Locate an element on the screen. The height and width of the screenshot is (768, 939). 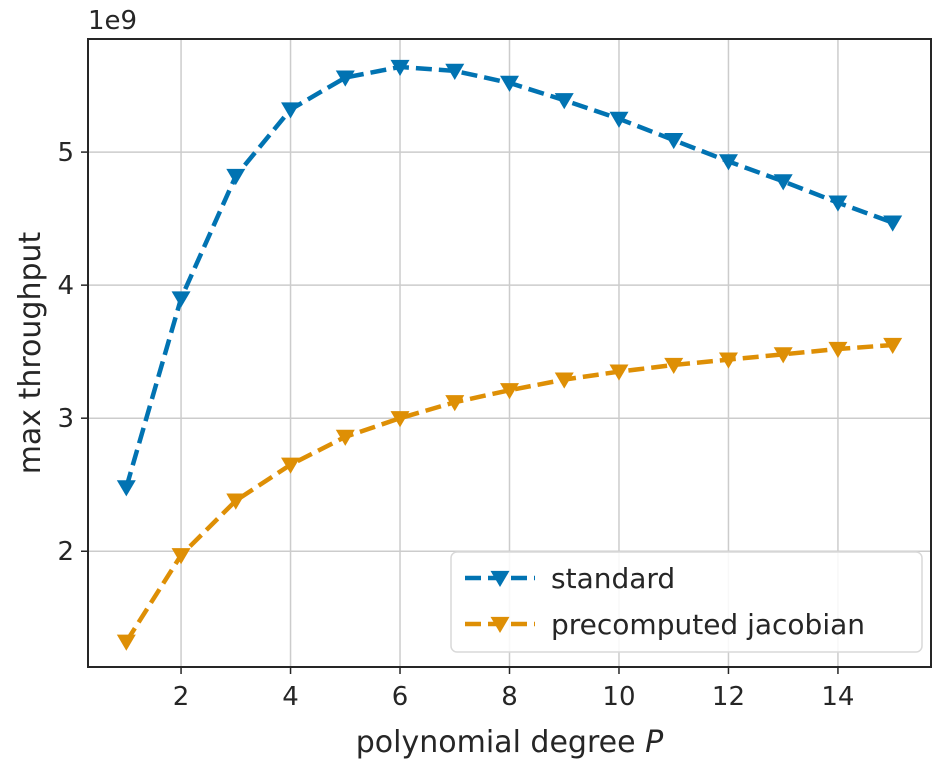
x-tick-label: 4 is located at coordinates (290, 697).